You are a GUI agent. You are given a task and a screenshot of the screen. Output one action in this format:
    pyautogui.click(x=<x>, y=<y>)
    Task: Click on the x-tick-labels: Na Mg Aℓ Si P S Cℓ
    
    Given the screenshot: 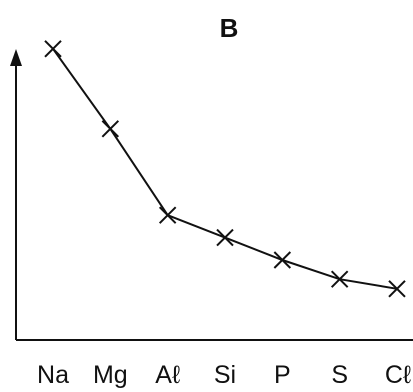 What is the action you would take?
    pyautogui.click(x=224, y=375)
    